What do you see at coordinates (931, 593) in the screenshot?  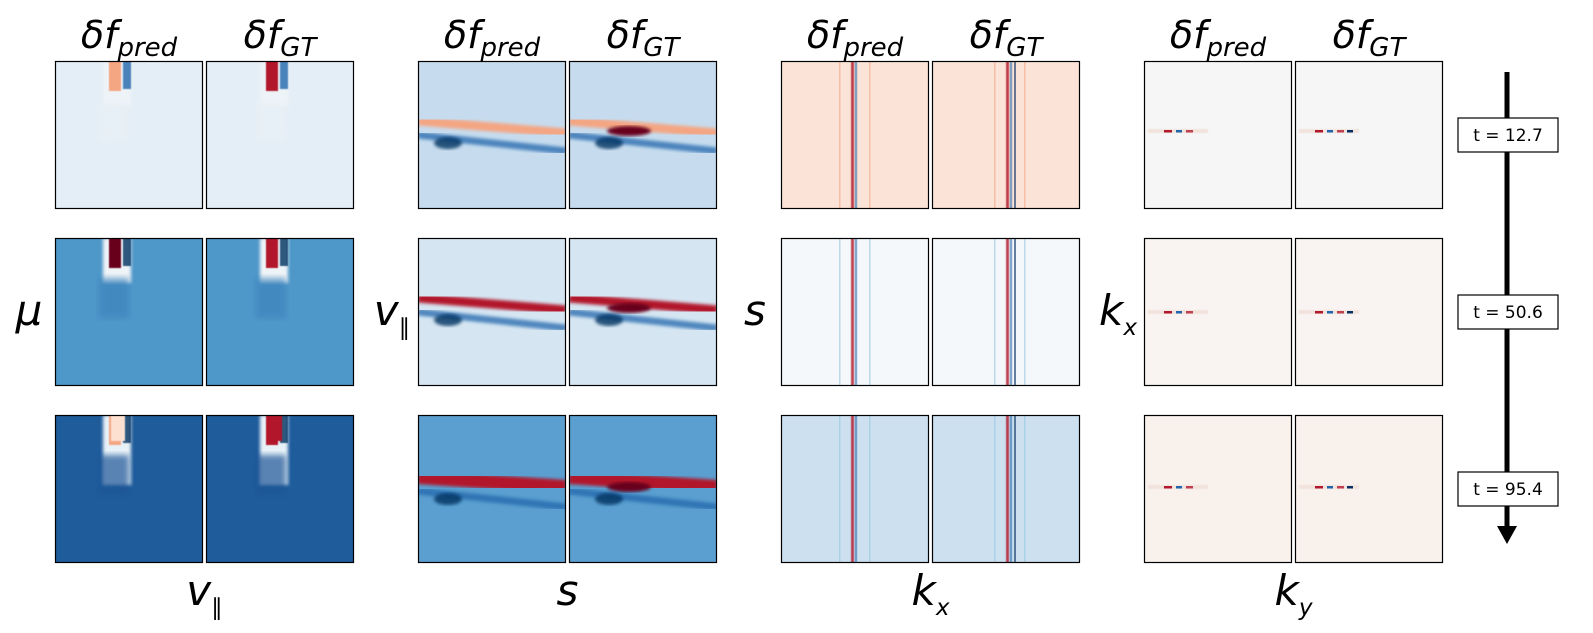 I see `xlabel-kx-s: kx` at bounding box center [931, 593].